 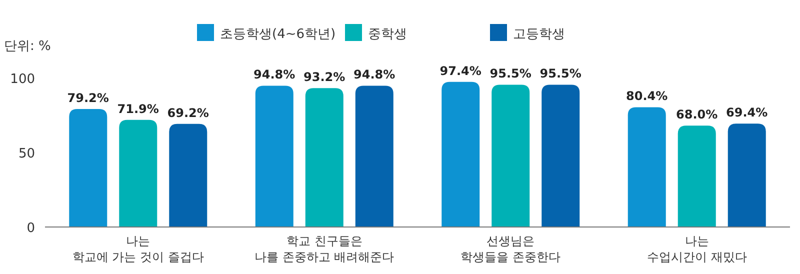 What do you see at coordinates (325, 77) in the screenshot?
I see `data-label: 93.2%` at bounding box center [325, 77].